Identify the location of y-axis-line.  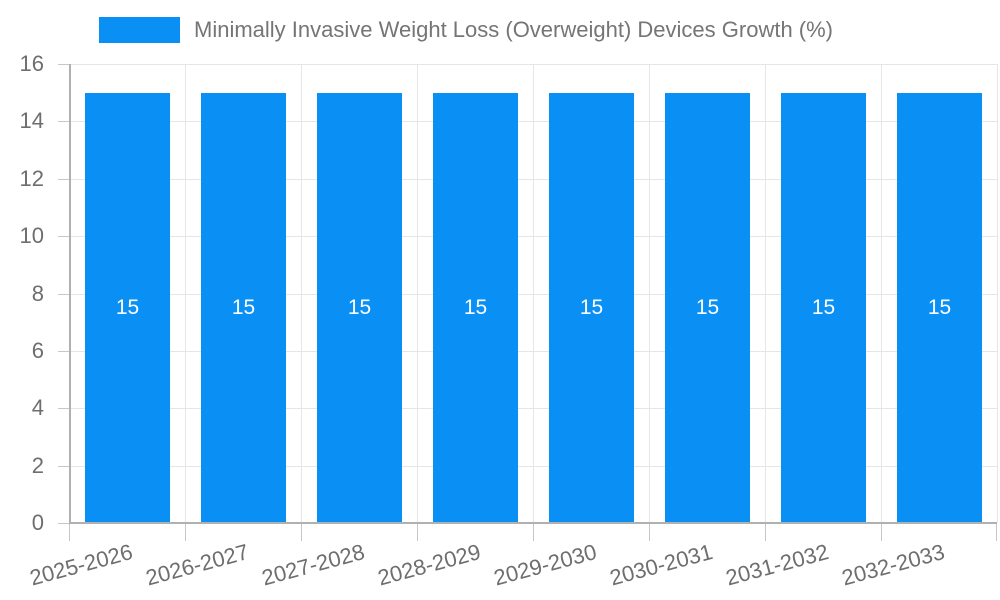
(70, 293).